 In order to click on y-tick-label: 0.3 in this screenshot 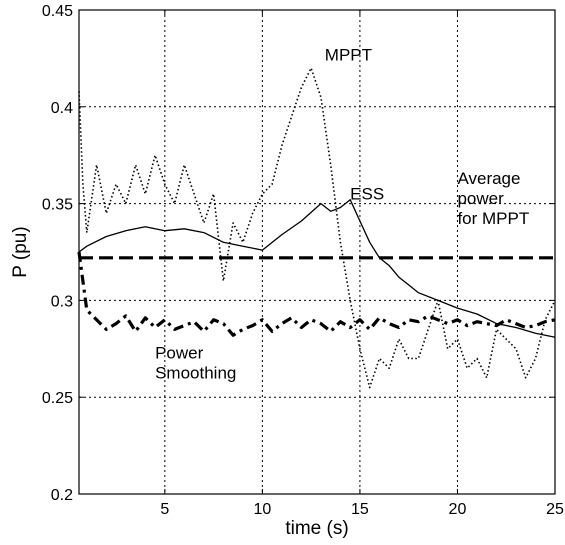, I will do `click(62, 301)`.